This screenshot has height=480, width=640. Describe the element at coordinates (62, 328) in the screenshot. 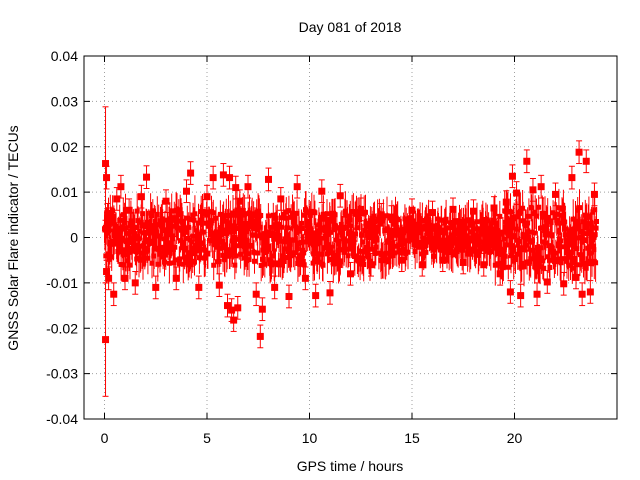

I see `y-tick-label: -0.02` at that location.